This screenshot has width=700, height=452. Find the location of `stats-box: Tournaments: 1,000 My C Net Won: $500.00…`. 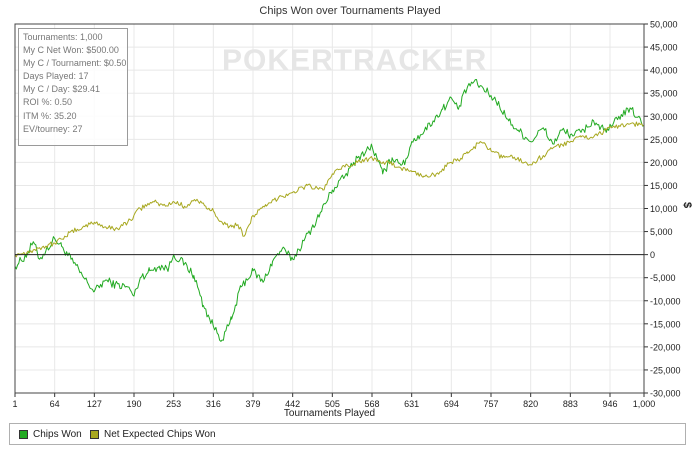

stats-box: Tournaments: 1,000 My C Net Won: $500.00… is located at coordinates (73, 87).